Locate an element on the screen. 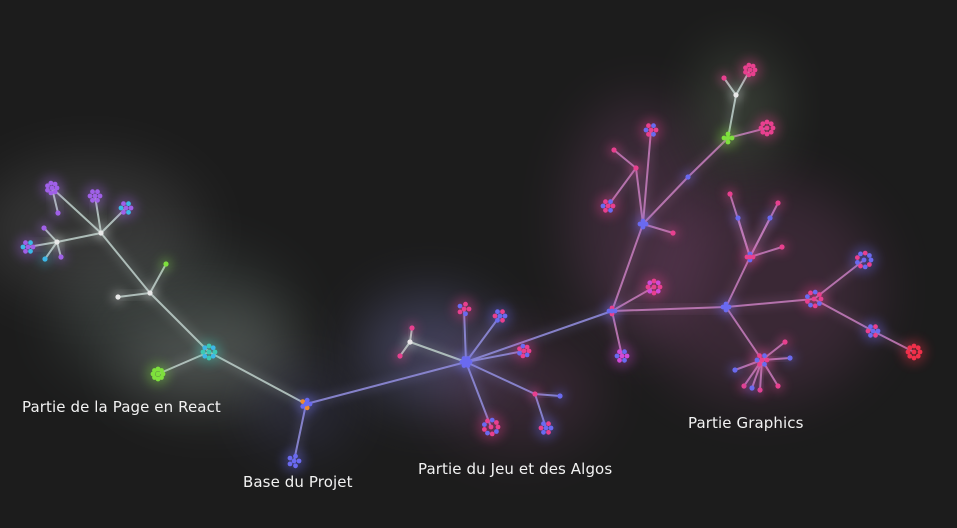 This screenshot has height=528, width=957. label-game: Partie du Jeu et des Algos is located at coordinates (515, 469).